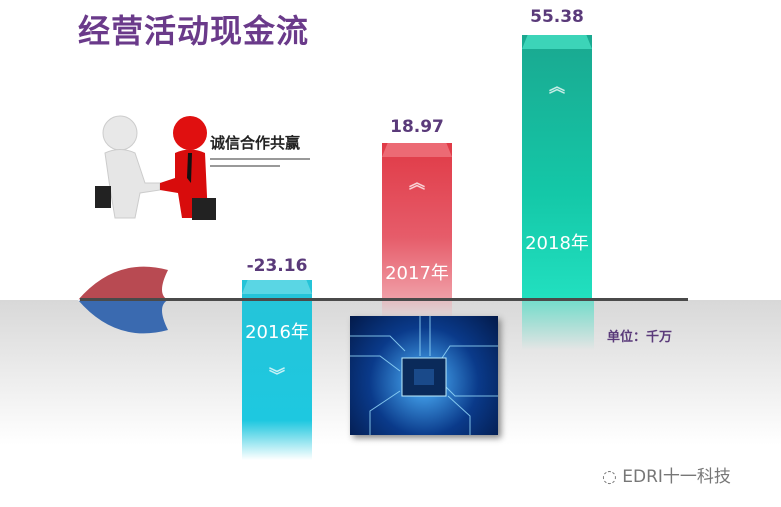 The image size is (781, 507). What do you see at coordinates (424, 375) in the screenshot?
I see `circuit-chip-image` at bounding box center [424, 375].